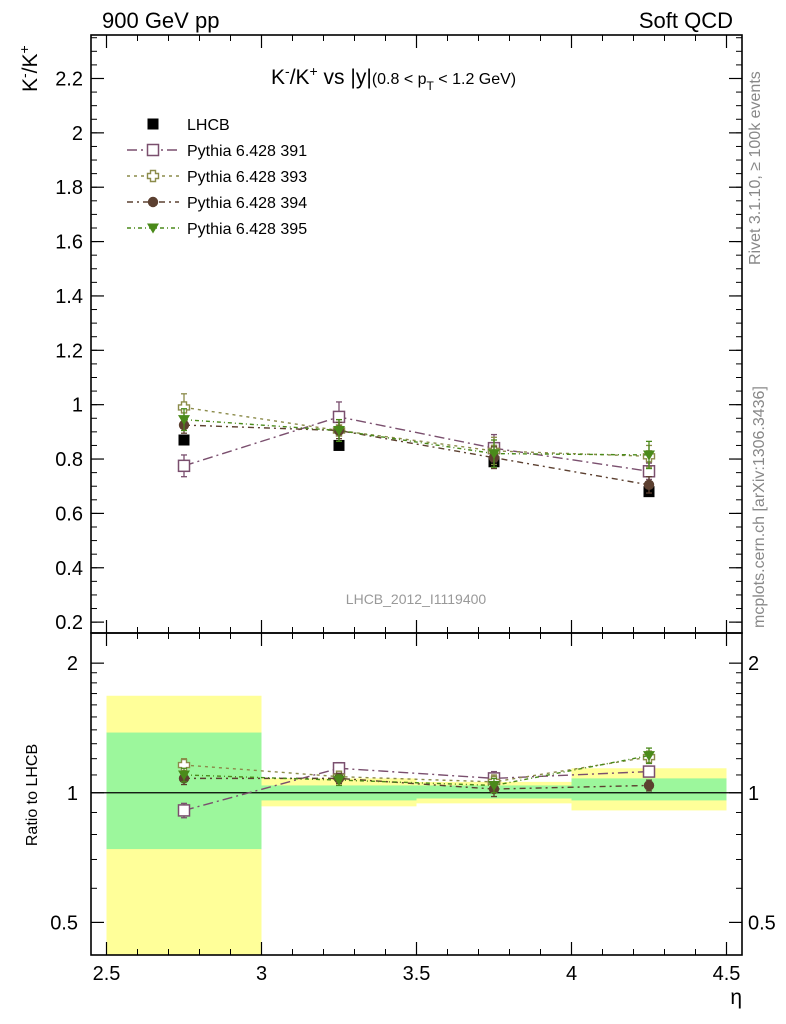  I want to click on y-tick-label: 2, so click(77, 134).